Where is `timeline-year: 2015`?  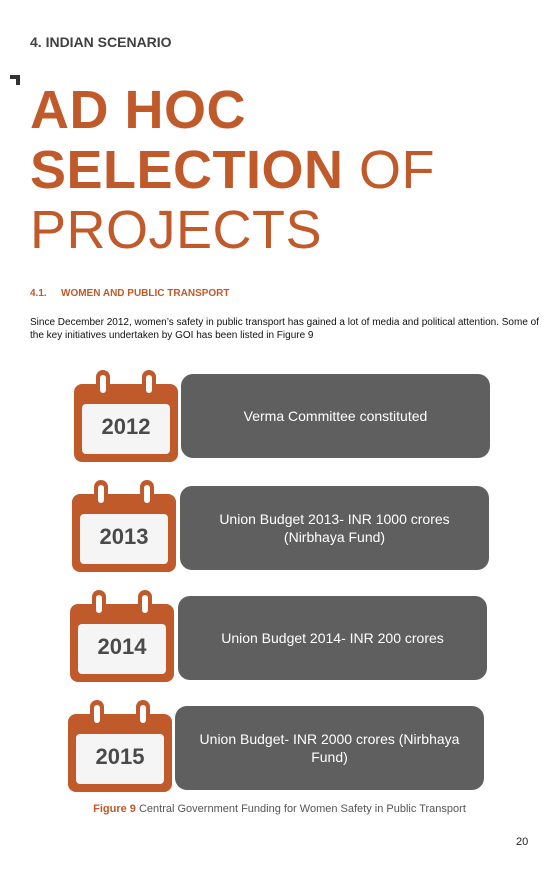 timeline-year: 2015 is located at coordinates (120, 756).